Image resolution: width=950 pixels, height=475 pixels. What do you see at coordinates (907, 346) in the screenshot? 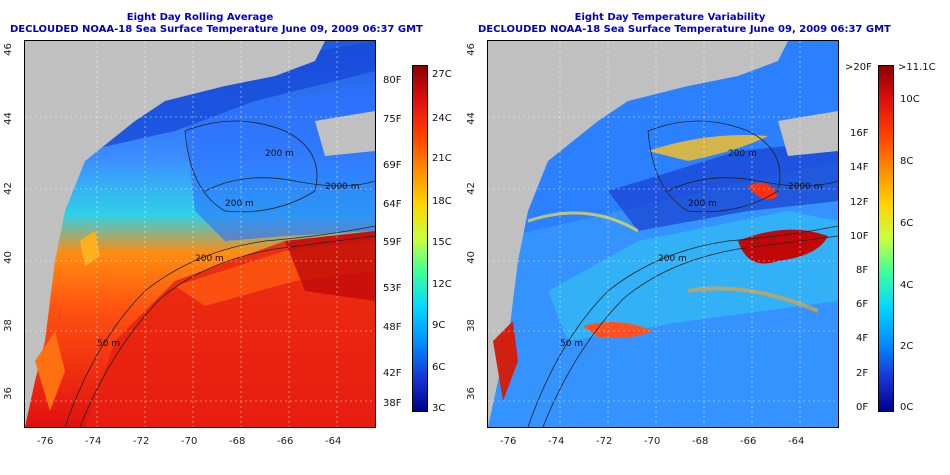
I see `colorbar-c-label: 2C` at bounding box center [907, 346].